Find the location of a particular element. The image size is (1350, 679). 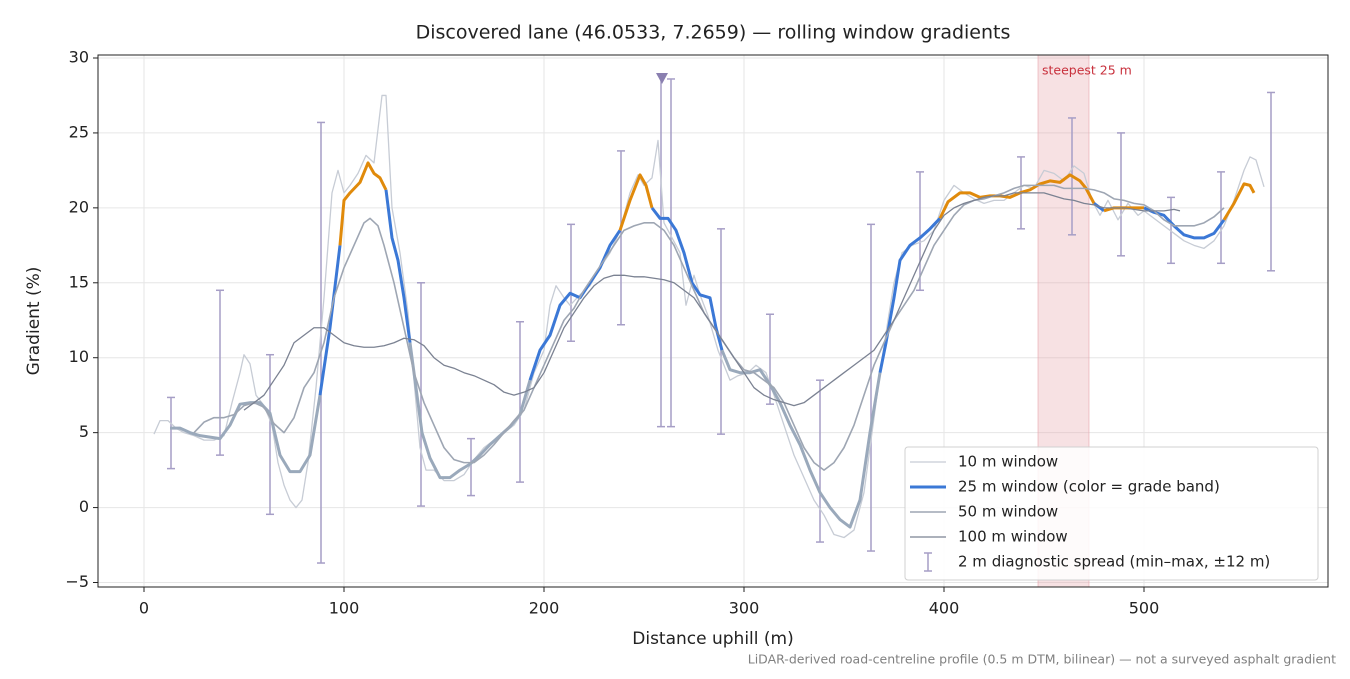

highlight-label: steepest 25 m is located at coordinates (1087, 70).